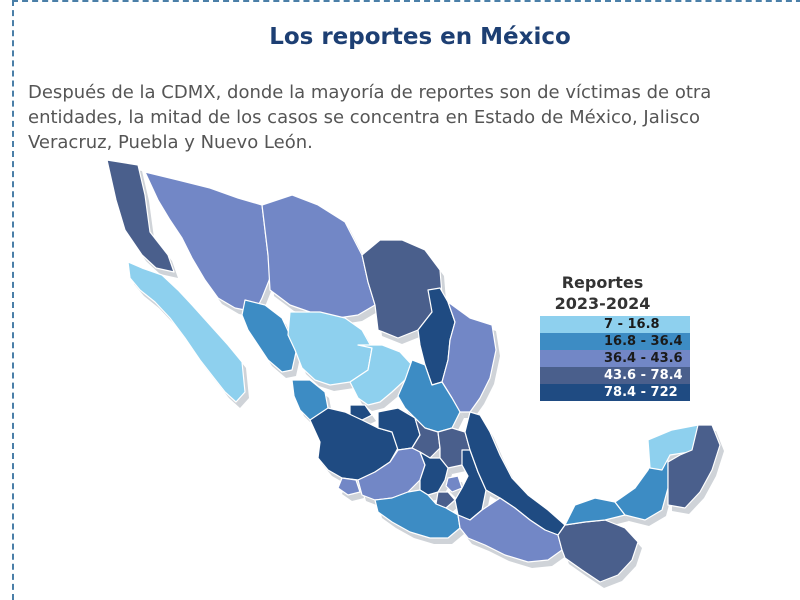 The height and width of the screenshot is (600, 800). Describe the element at coordinates (269, 336) in the screenshot. I see `state-sinaloa` at that location.